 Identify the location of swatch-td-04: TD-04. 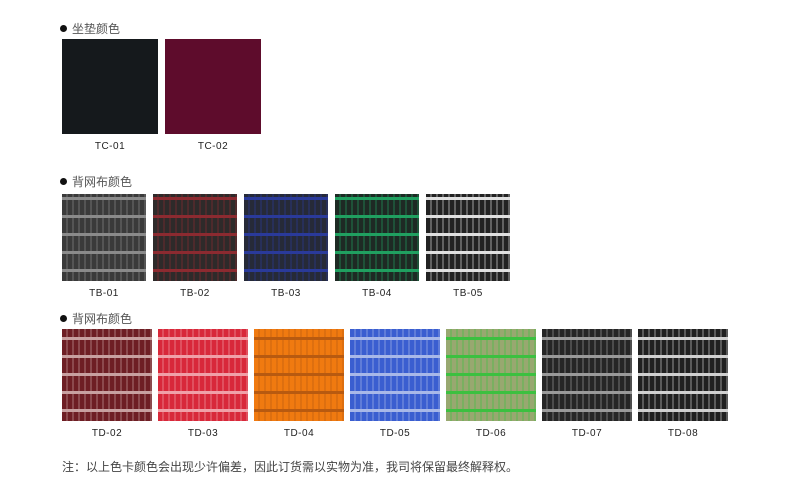
(299, 384).